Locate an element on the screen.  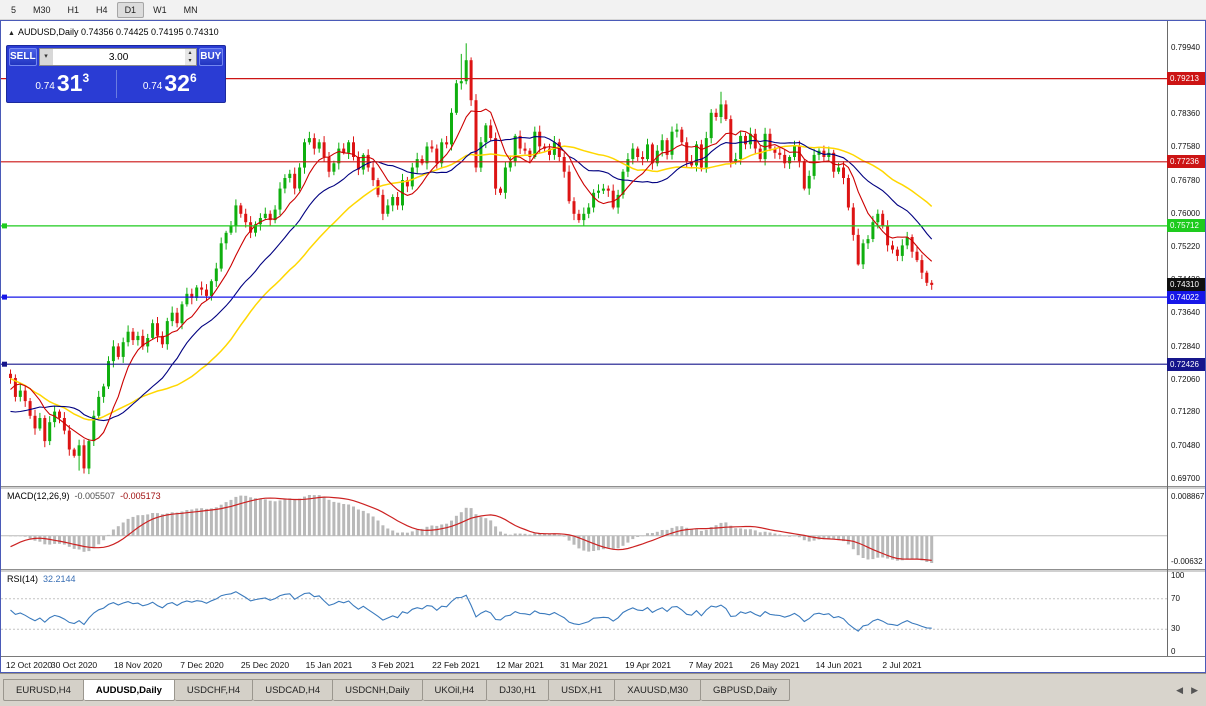
price-axis-label: 0.79940 is located at coordinates (1185, 47).